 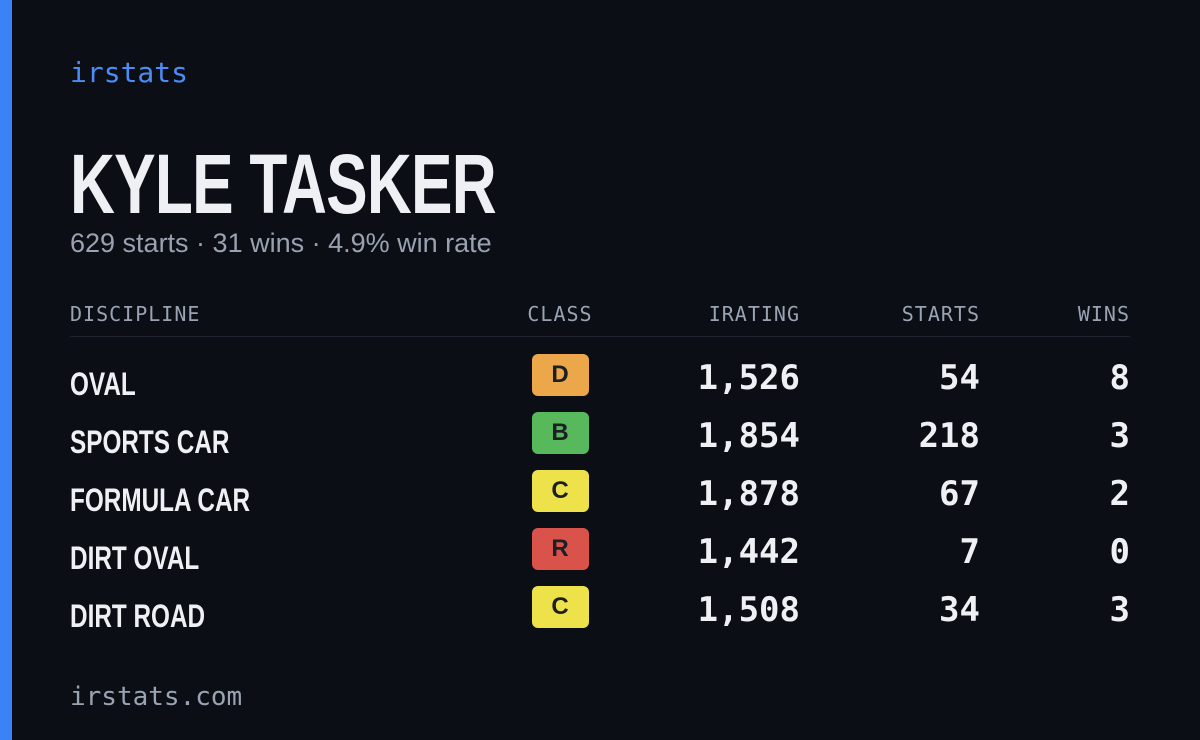 I want to click on class-badge: R, so click(x=560, y=549).